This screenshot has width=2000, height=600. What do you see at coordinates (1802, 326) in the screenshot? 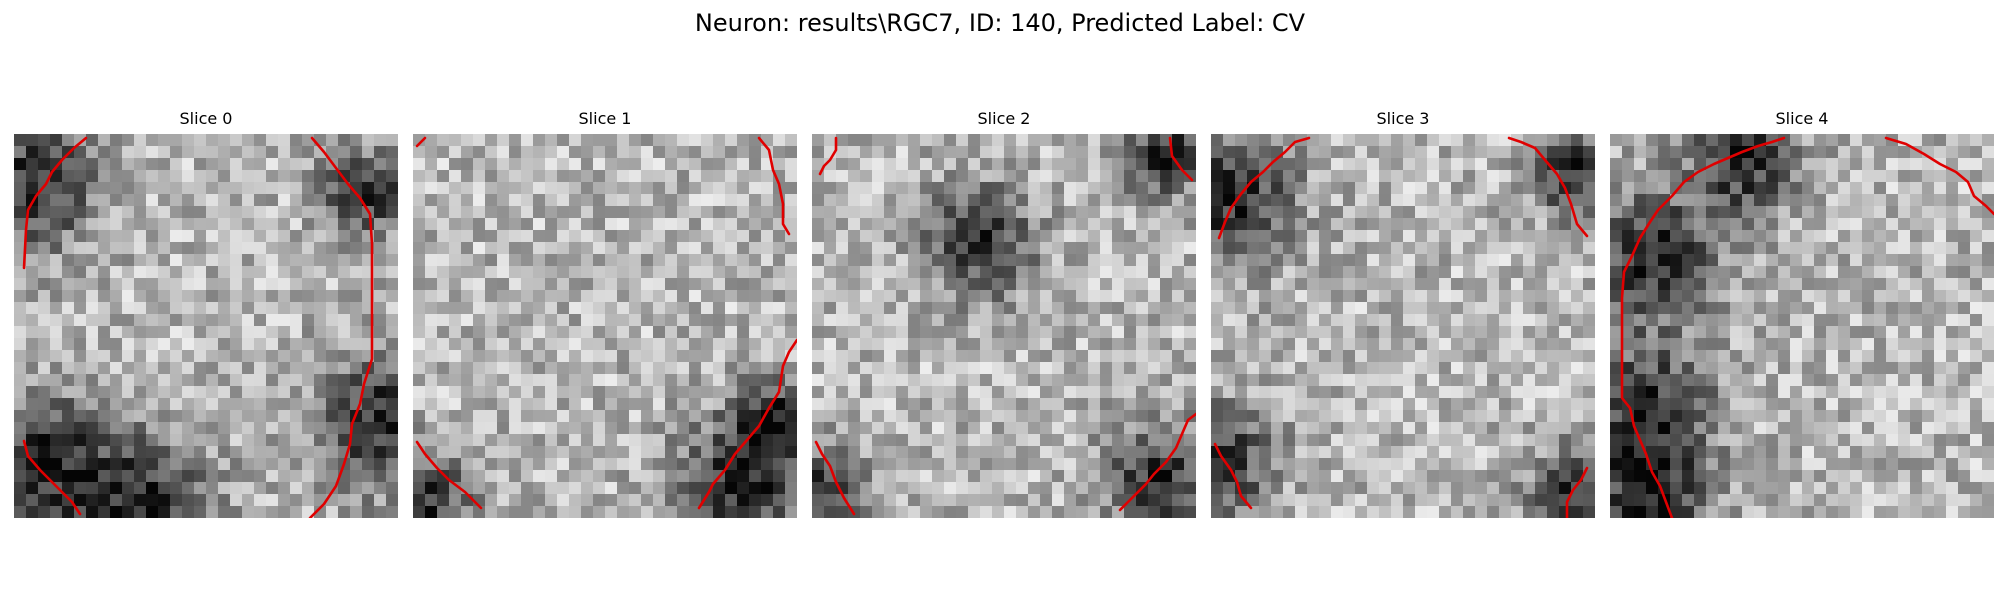
I see `slice-image` at bounding box center [1802, 326].